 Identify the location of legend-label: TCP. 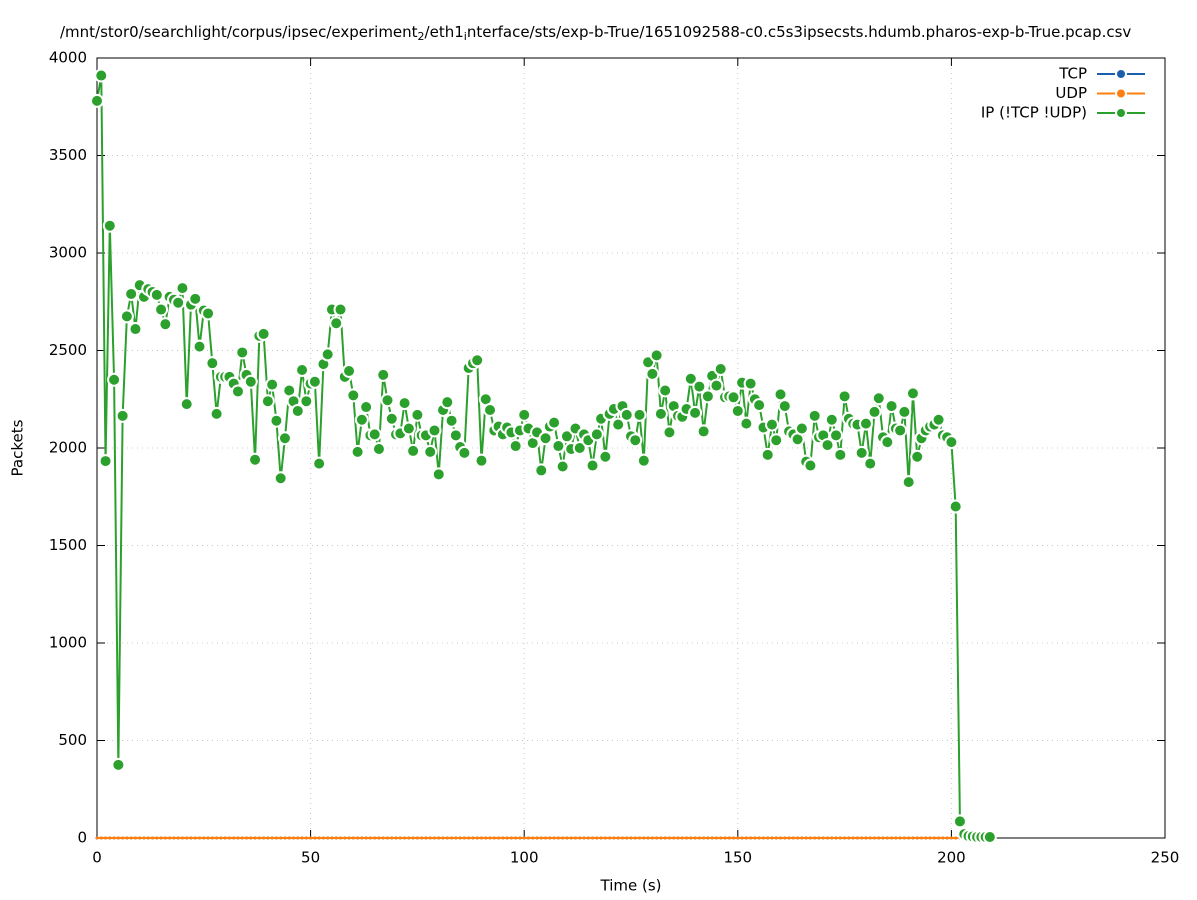
(1072, 74).